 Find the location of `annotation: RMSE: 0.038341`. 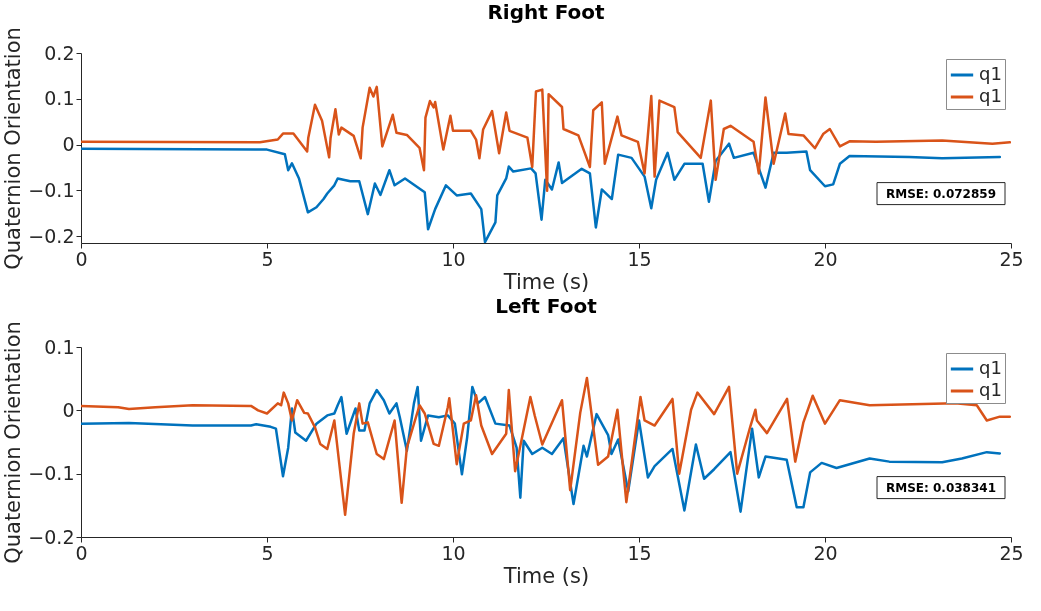

annotation: RMSE: 0.038341 is located at coordinates (941, 487).